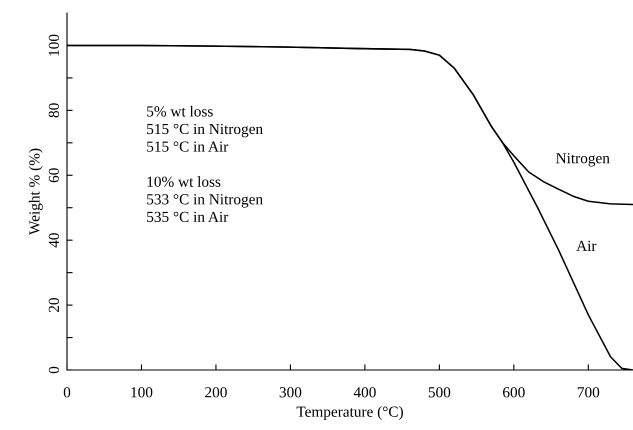  I want to click on y-tick-label: 60, so click(54, 175).